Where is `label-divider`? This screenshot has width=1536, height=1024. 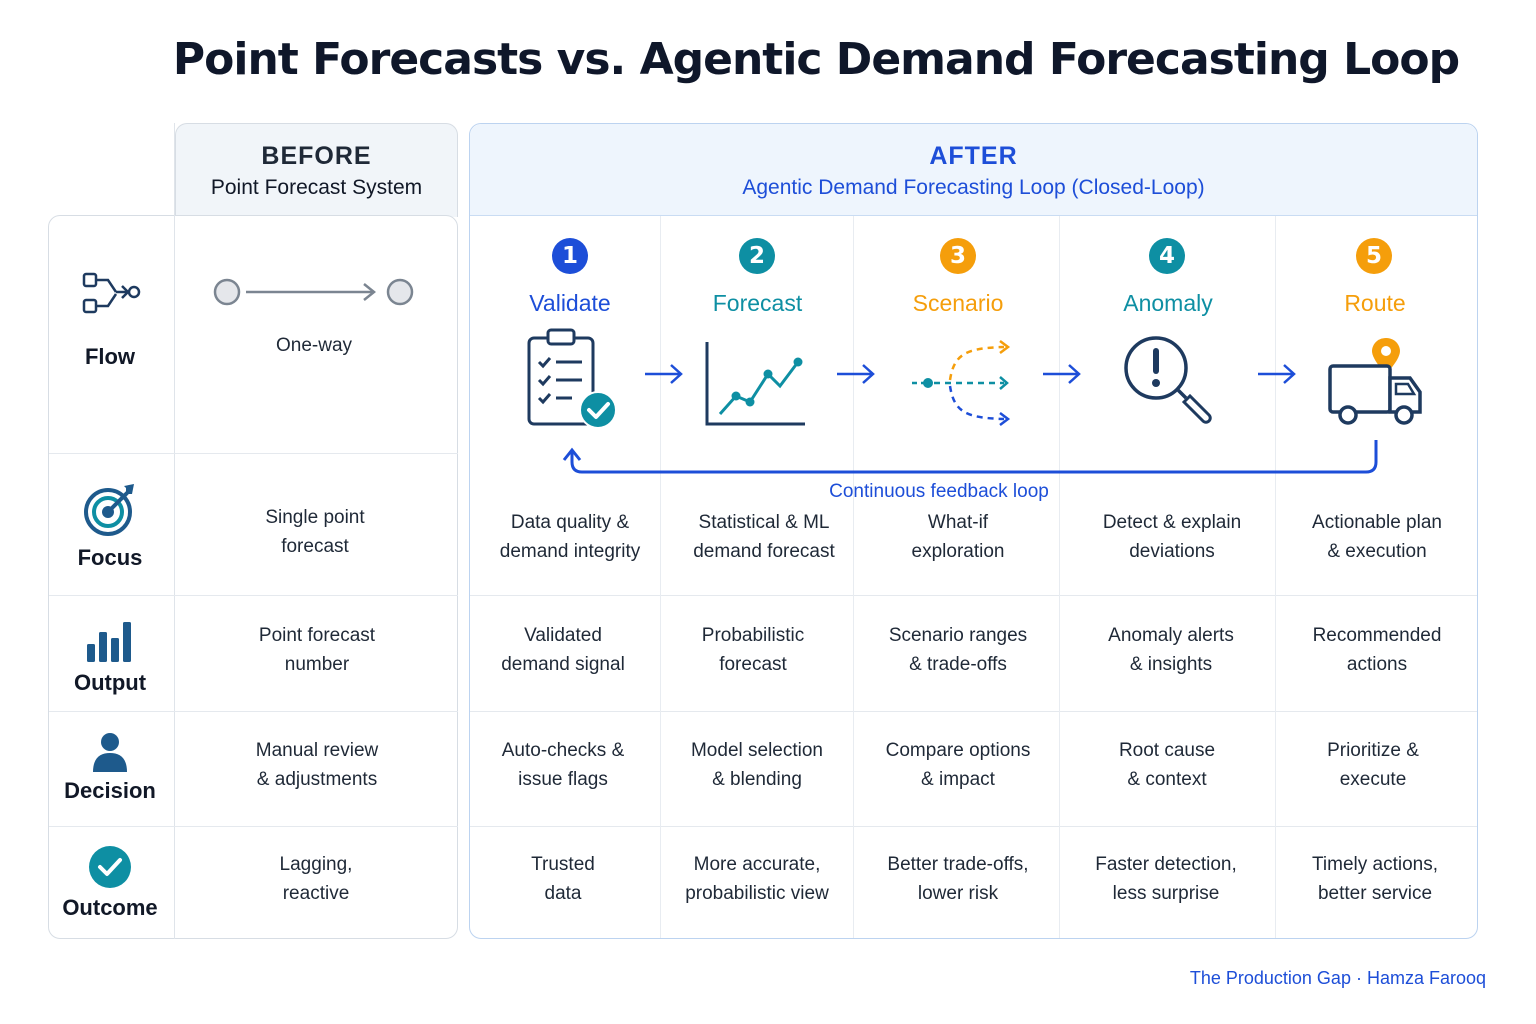
label-divider is located at coordinates (174, 531).